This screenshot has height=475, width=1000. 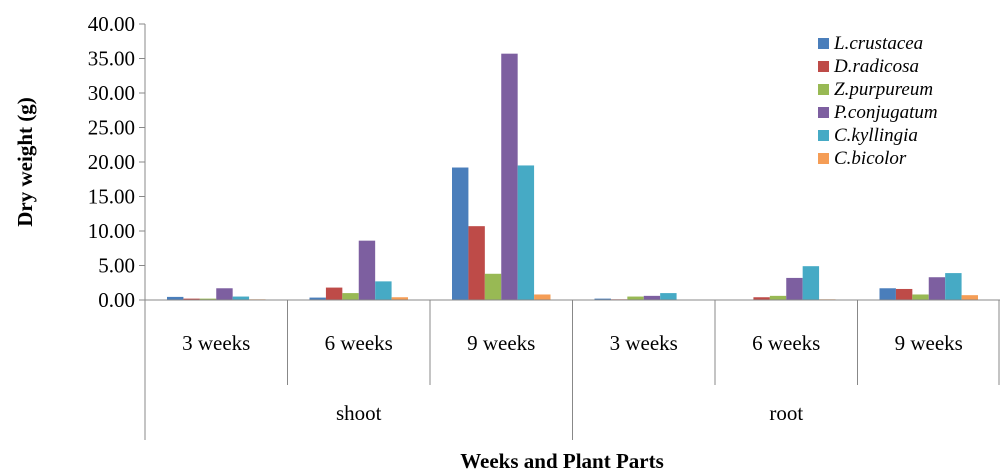 What do you see at coordinates (876, 135) in the screenshot?
I see `legend-label: C.kyllingia` at bounding box center [876, 135].